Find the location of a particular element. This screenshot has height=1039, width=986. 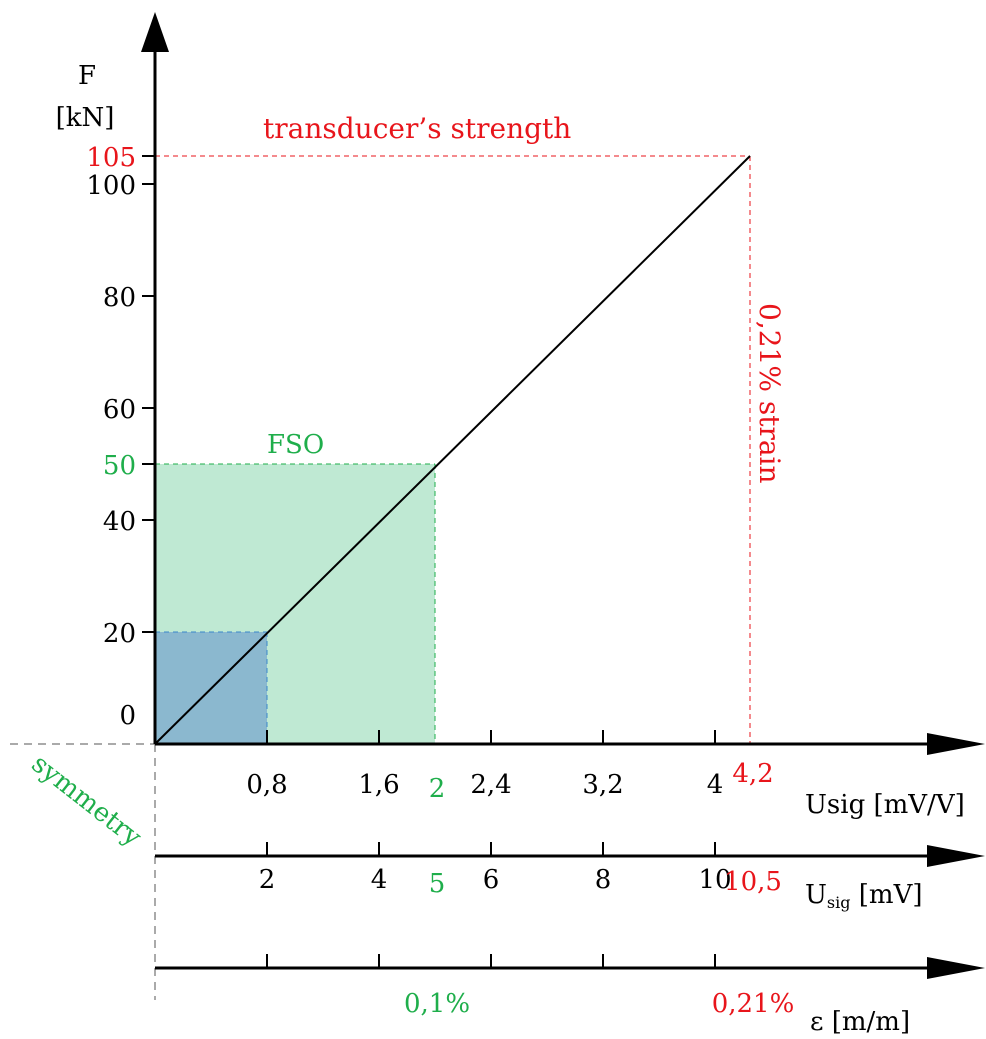

y-tick-label: 80 is located at coordinates (119, 298).